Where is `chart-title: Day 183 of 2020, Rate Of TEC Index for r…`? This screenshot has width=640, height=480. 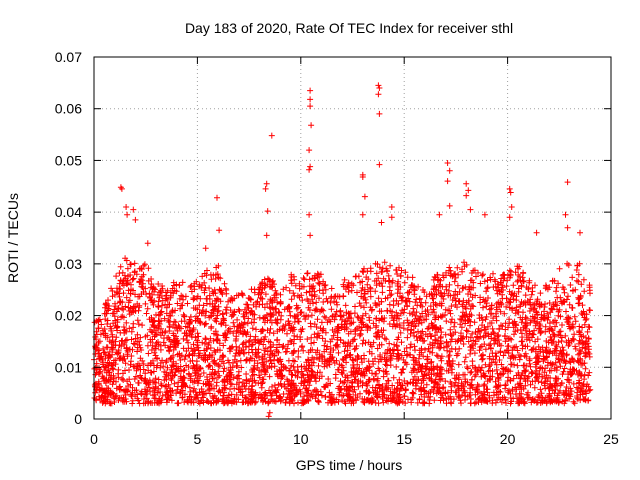
chart-title: Day 183 of 2020, Rate Of TEC Index for r… is located at coordinates (349, 28).